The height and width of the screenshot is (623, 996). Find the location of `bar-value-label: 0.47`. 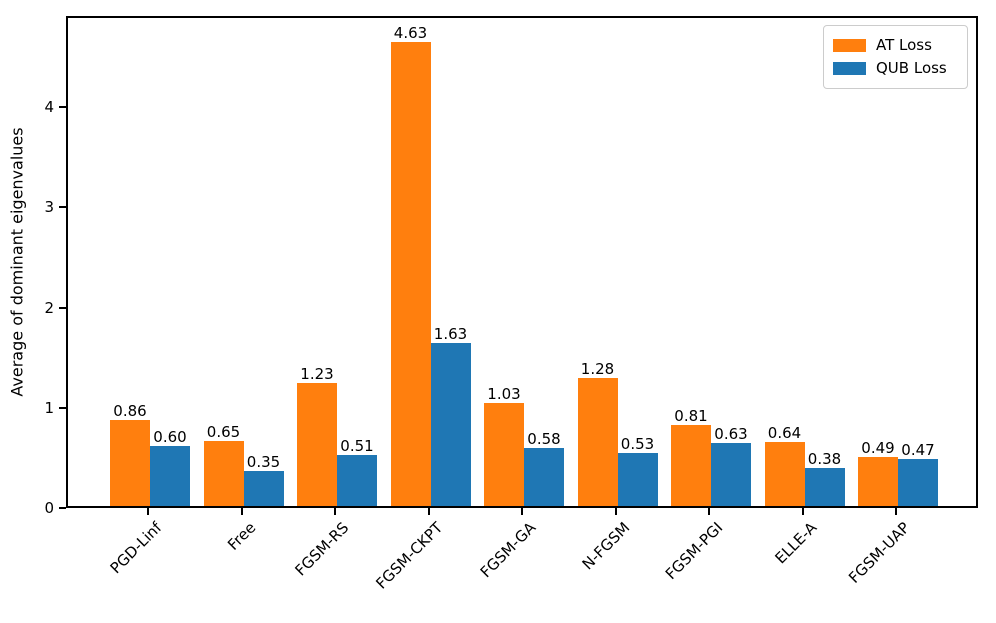

bar-value-label: 0.47 is located at coordinates (918, 449).